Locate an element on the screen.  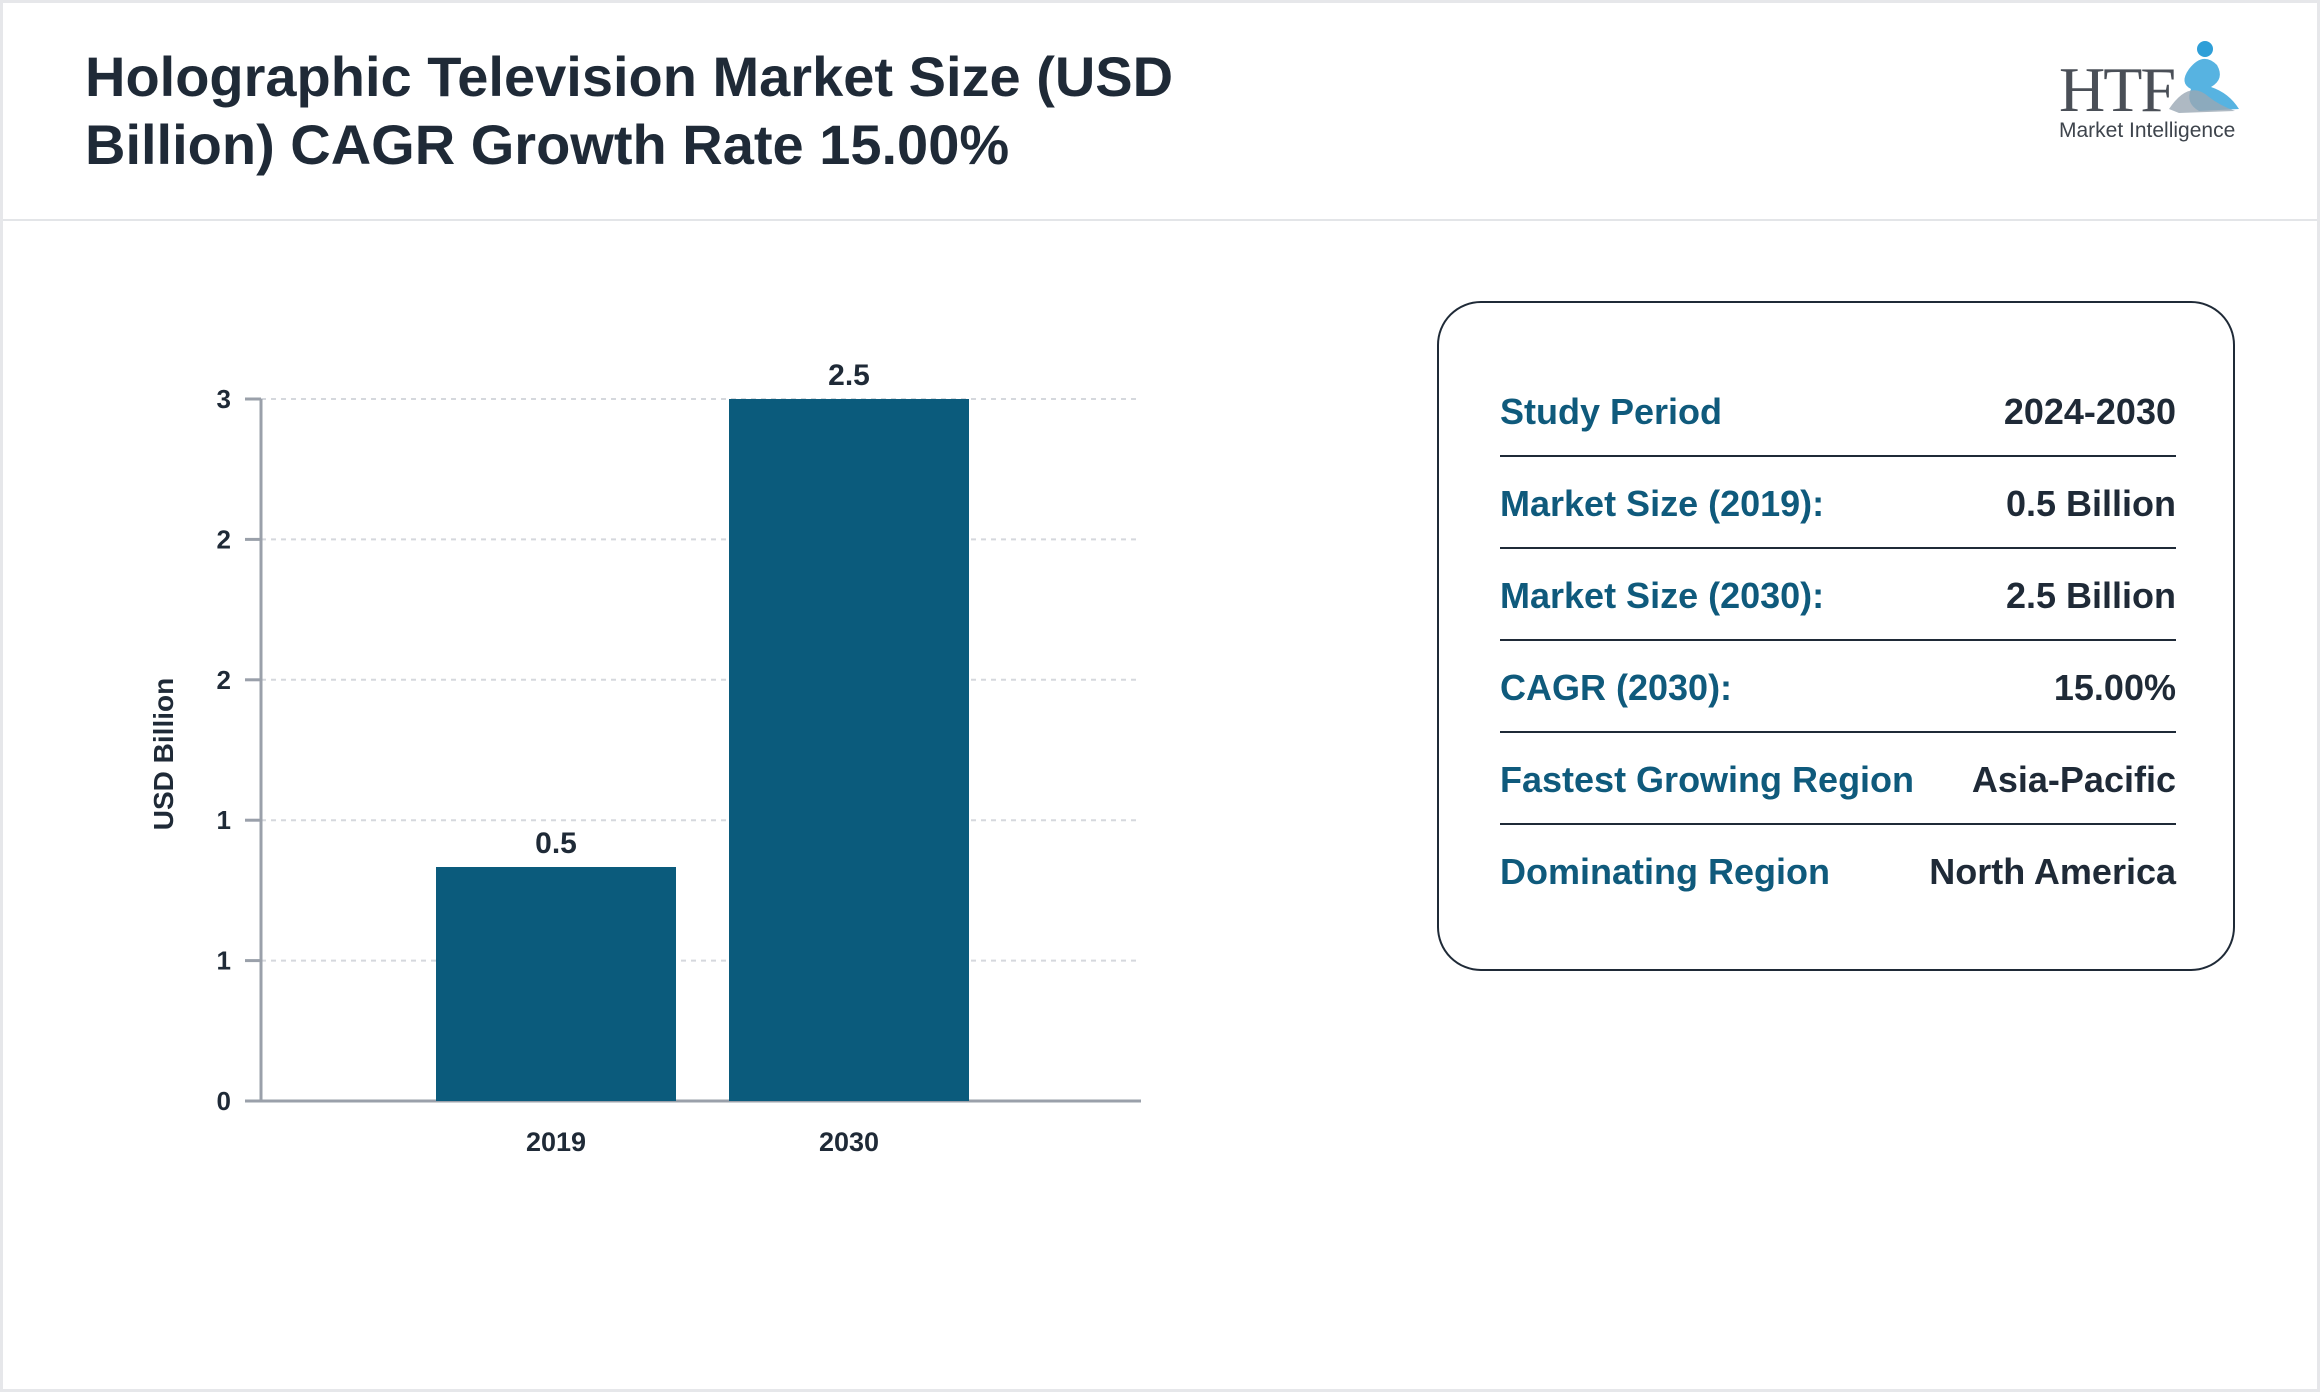
info-label: Fastest Growing Region is located at coordinates (1707, 779).